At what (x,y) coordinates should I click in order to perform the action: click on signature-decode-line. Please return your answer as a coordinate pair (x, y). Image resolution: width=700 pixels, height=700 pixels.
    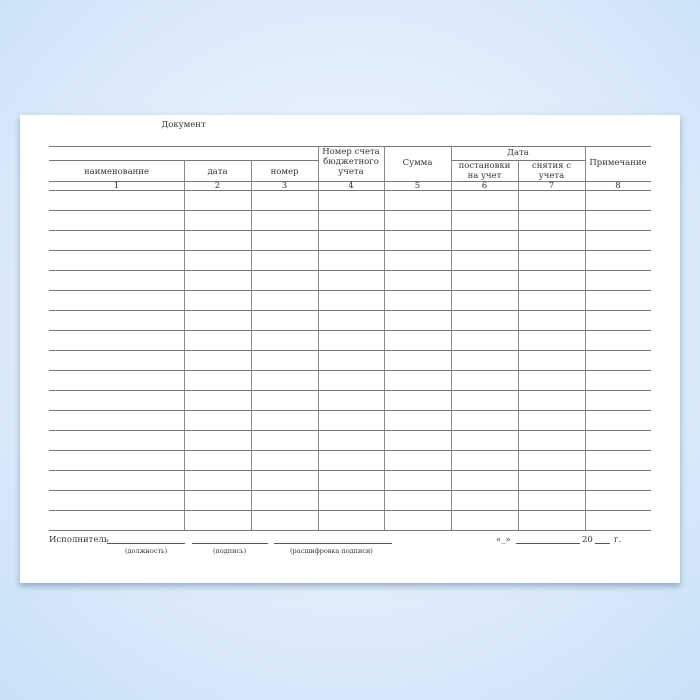
    Looking at the image, I should click on (333, 543).